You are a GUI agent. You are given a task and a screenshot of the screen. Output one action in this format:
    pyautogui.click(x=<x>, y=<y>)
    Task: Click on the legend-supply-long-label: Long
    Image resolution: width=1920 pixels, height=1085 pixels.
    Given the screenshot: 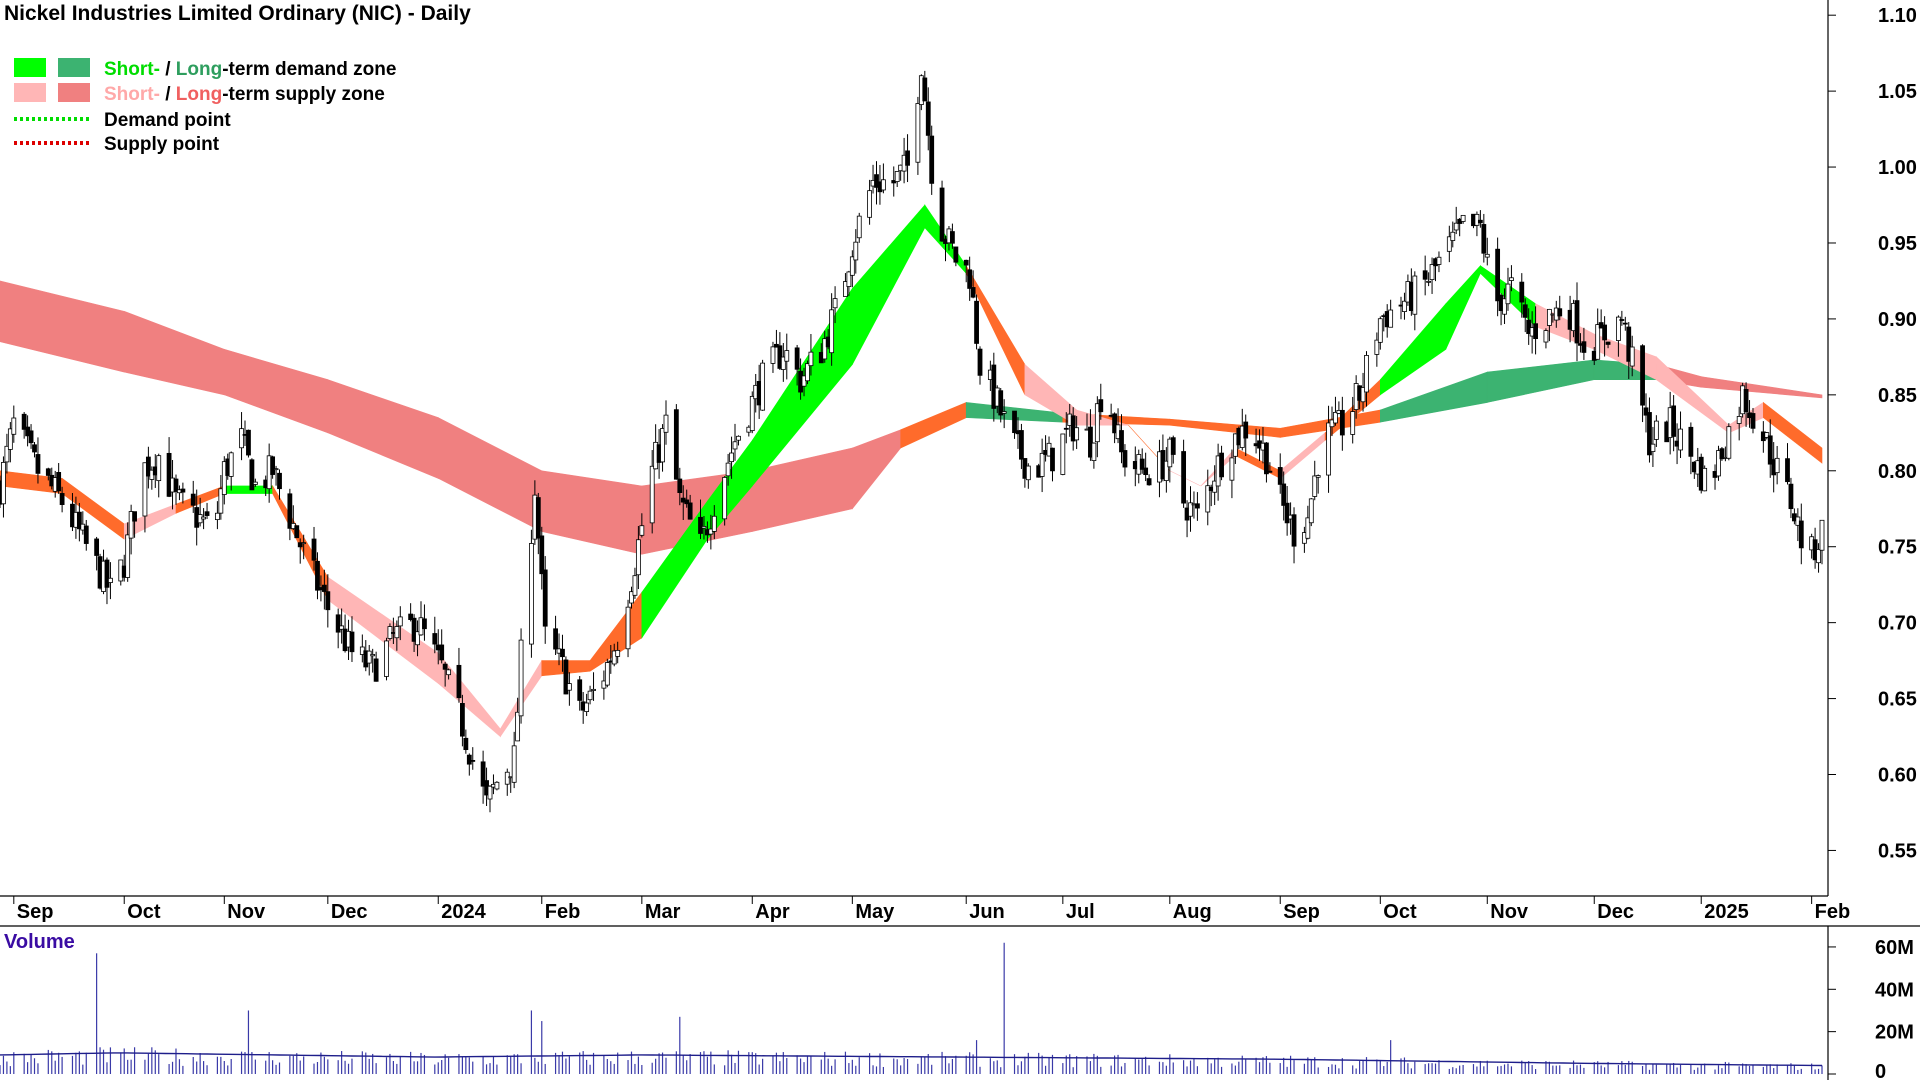 What is the action you would take?
    pyautogui.click(x=199, y=94)
    